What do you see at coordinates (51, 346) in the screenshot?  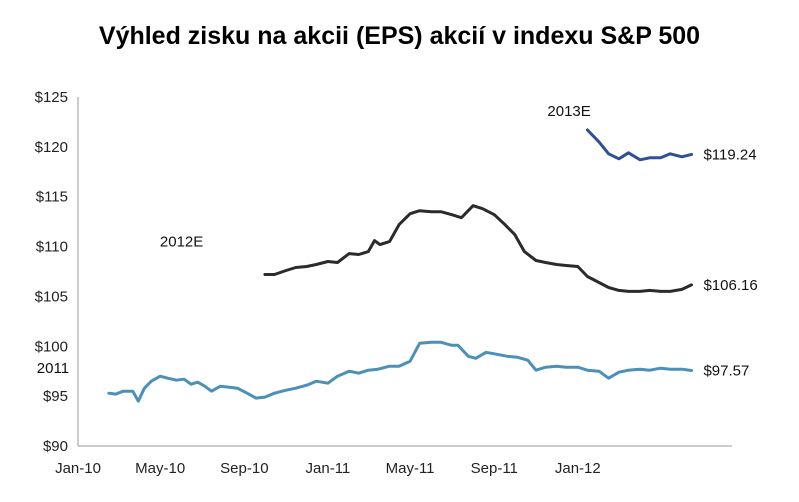 I see `y-tick-label: $100` at bounding box center [51, 346].